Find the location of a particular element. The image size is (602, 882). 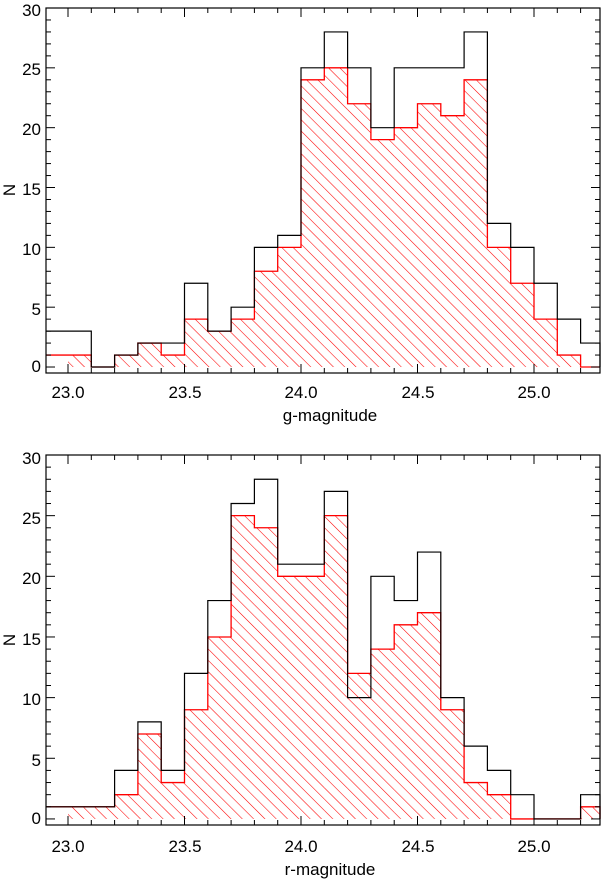

r-x-axis-label: r-magnitude is located at coordinates (330, 869).